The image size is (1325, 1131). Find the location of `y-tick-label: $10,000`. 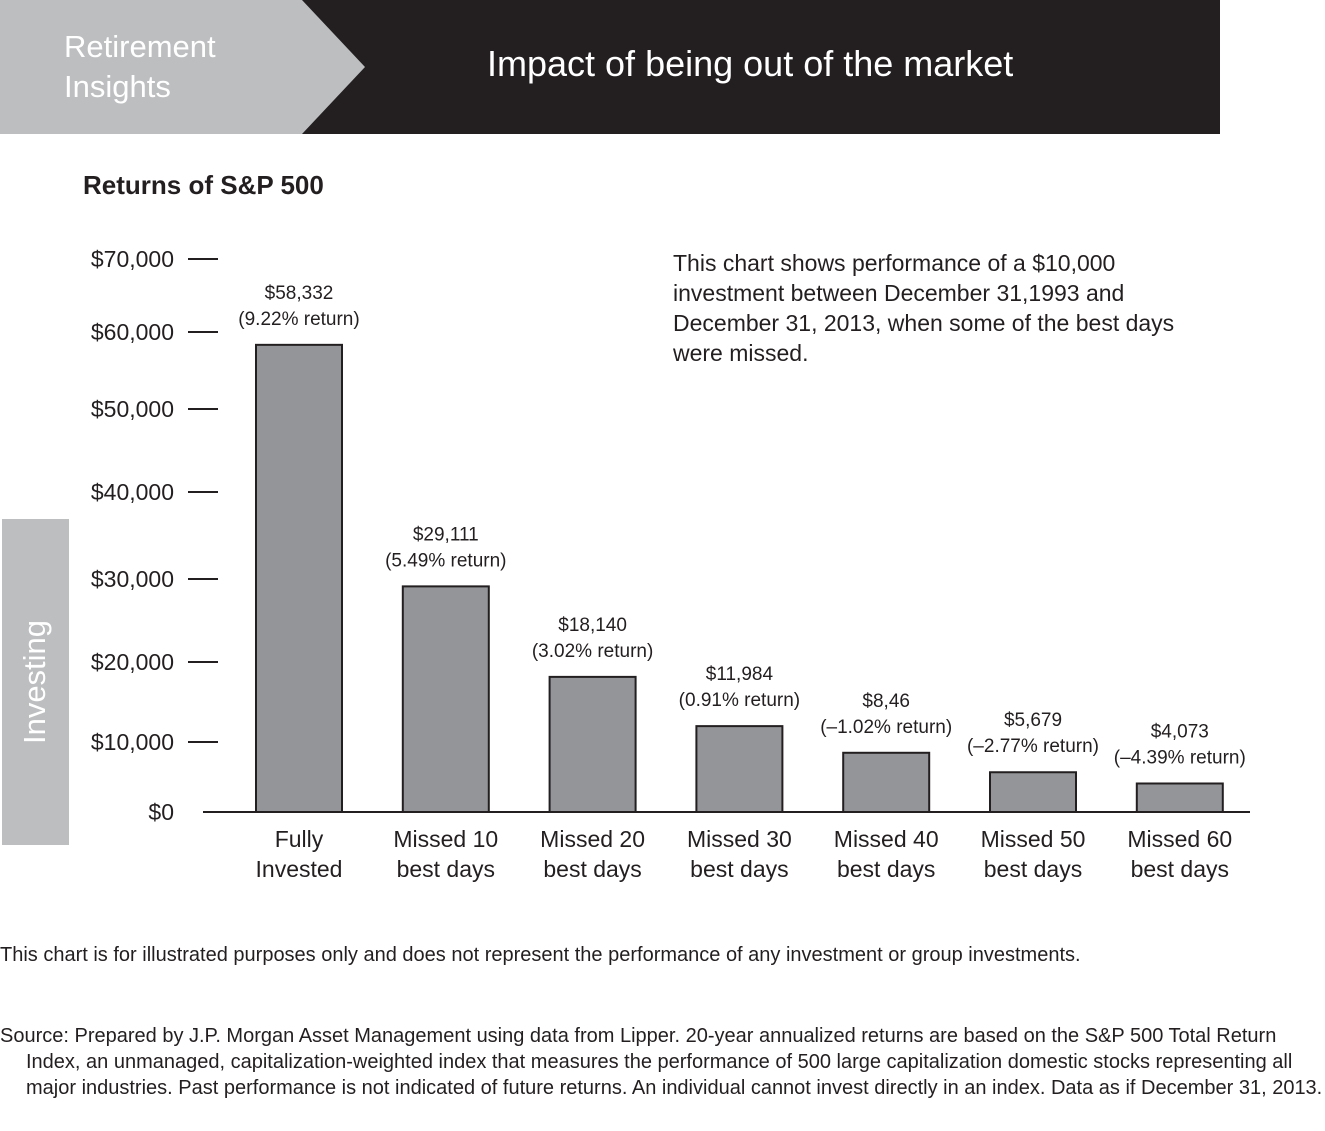

y-tick-label: $10,000 is located at coordinates (132, 742).